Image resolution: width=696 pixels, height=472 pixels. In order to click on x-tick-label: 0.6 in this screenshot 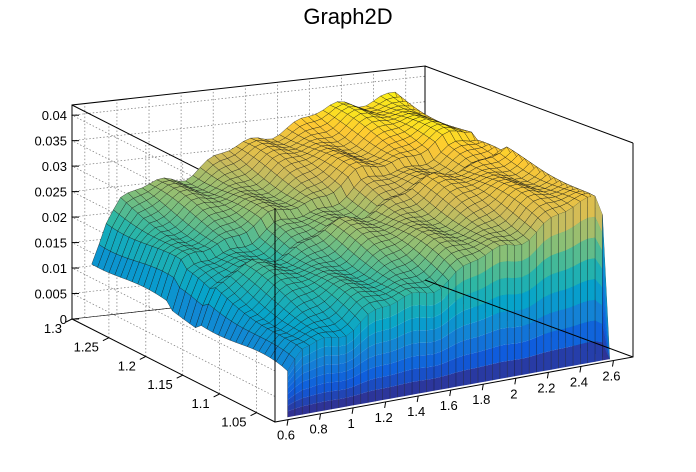, I will do `click(286, 435)`.